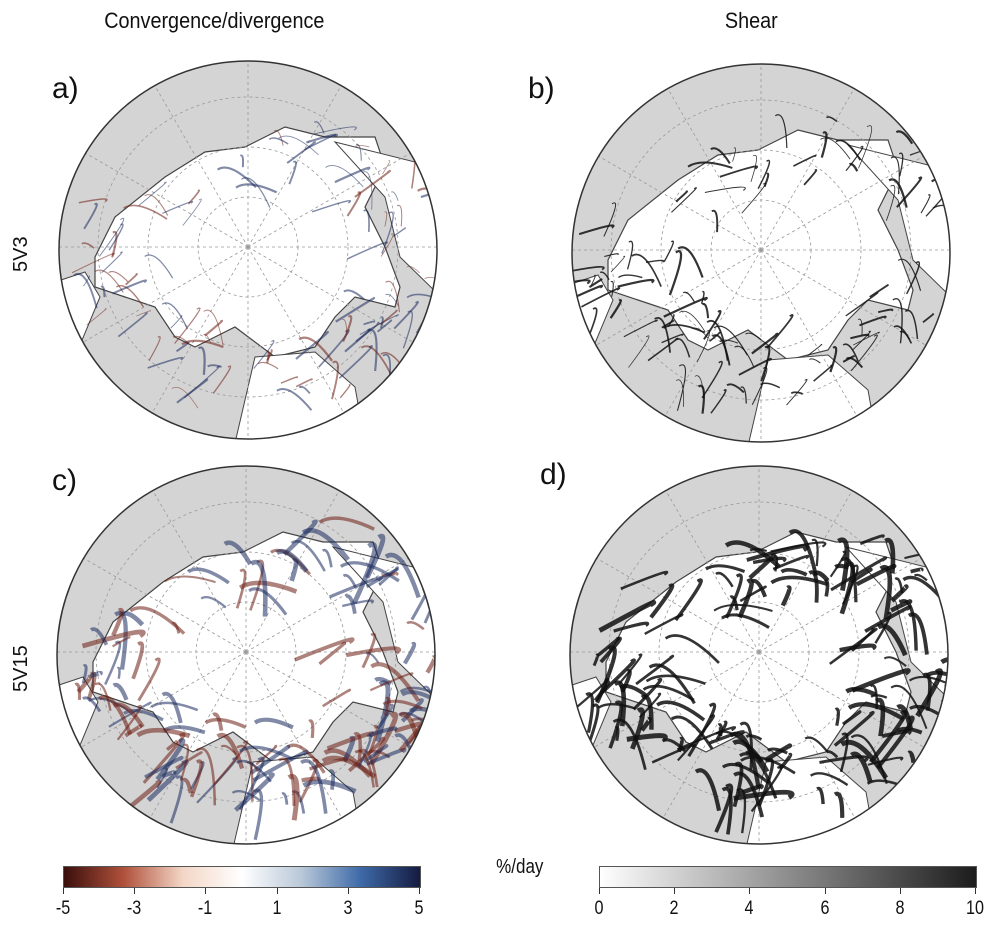  I want to click on colorbar-divergence, so click(242, 877).